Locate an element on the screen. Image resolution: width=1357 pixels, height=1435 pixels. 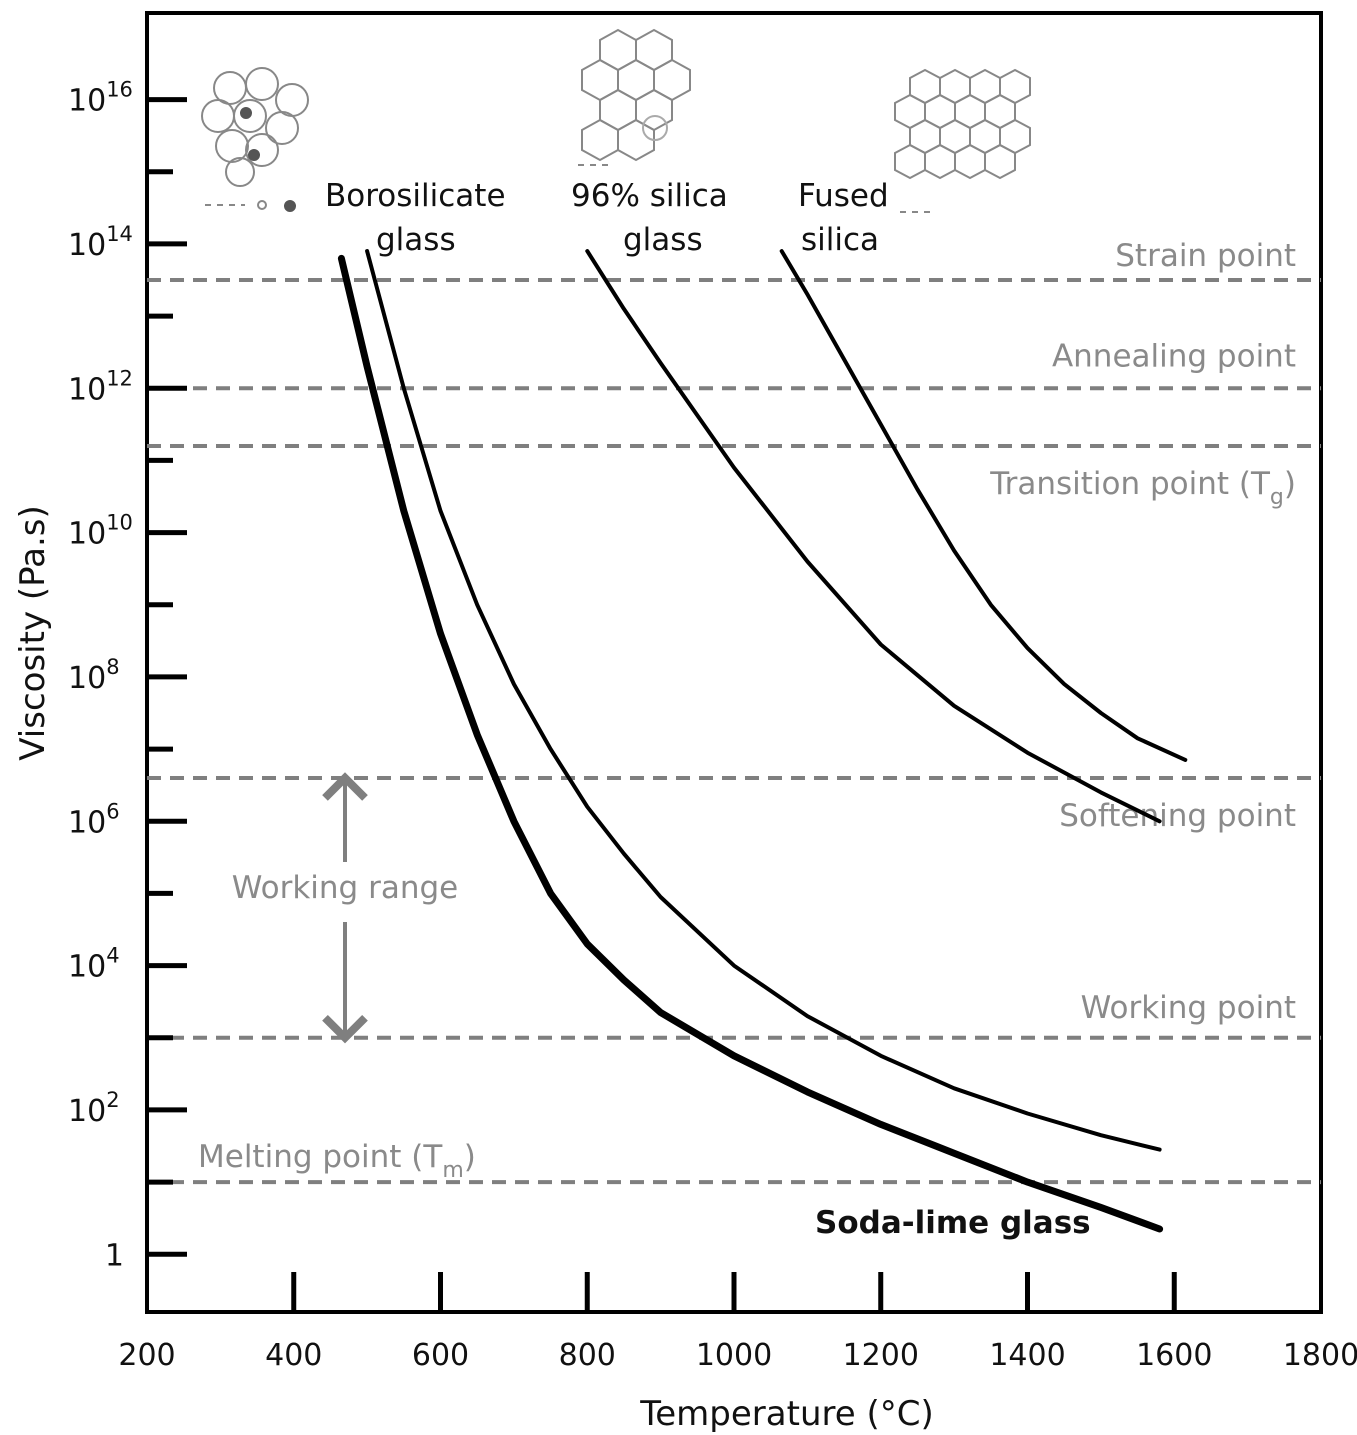
x-tick-label-1400: 1400 is located at coordinates (1027, 1355).